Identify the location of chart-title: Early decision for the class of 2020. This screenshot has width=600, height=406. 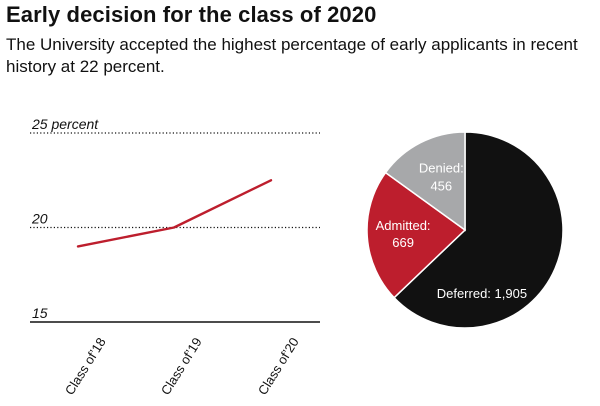
(191, 14).